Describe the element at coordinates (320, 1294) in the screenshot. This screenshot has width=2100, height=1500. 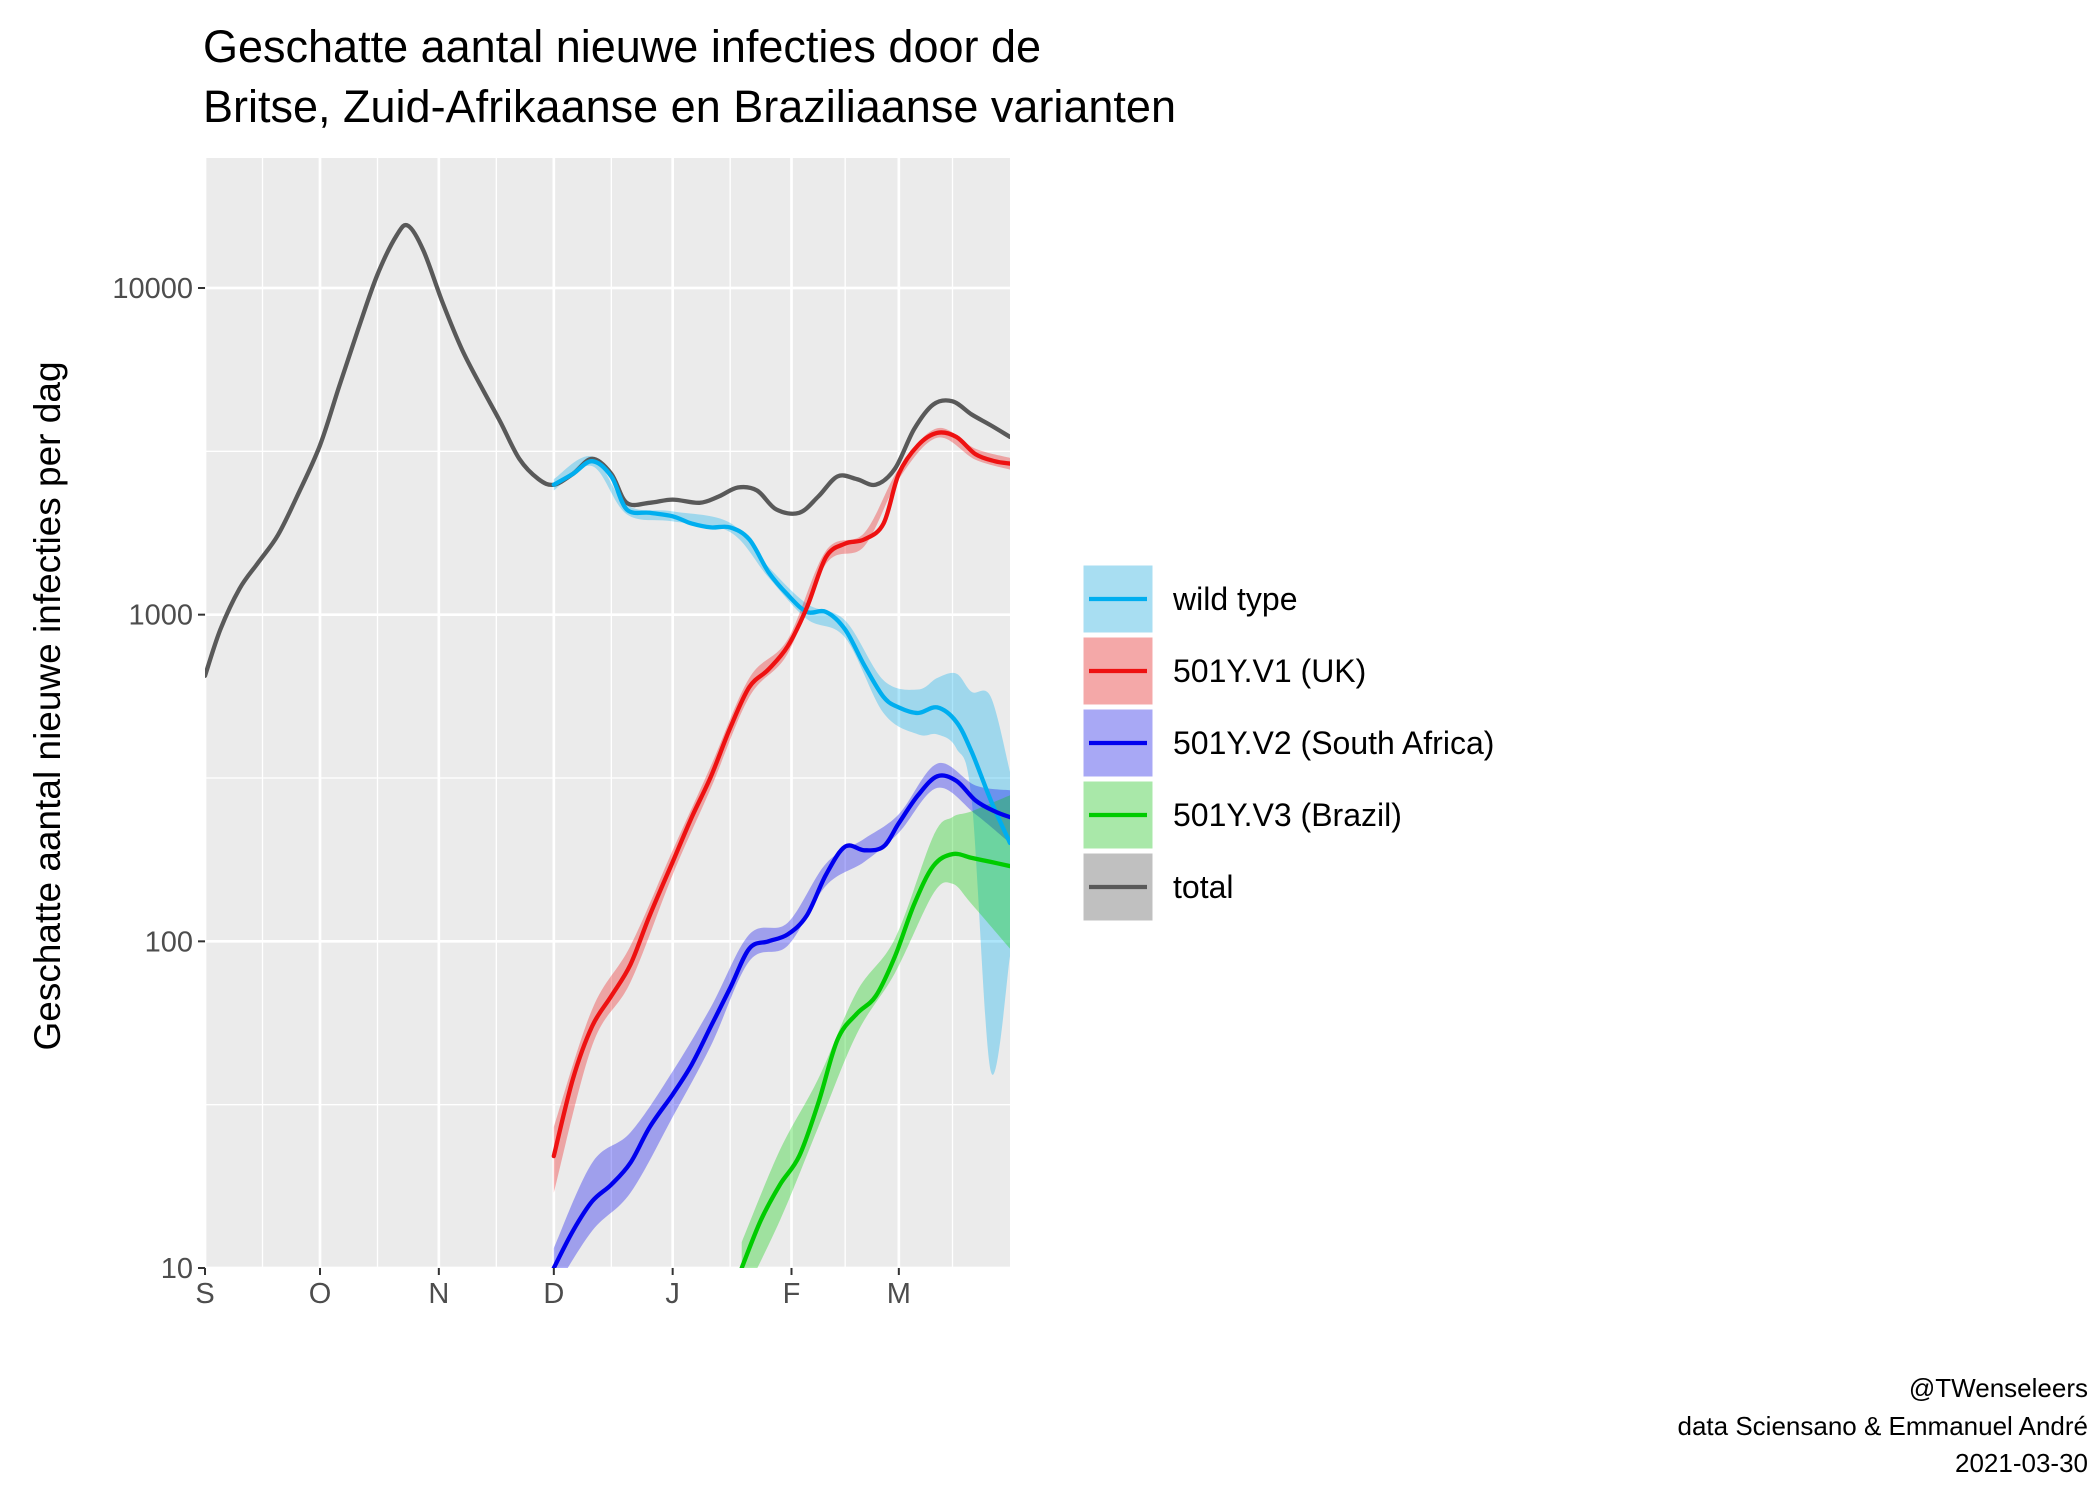
I see `x-tick-label: O` at that location.